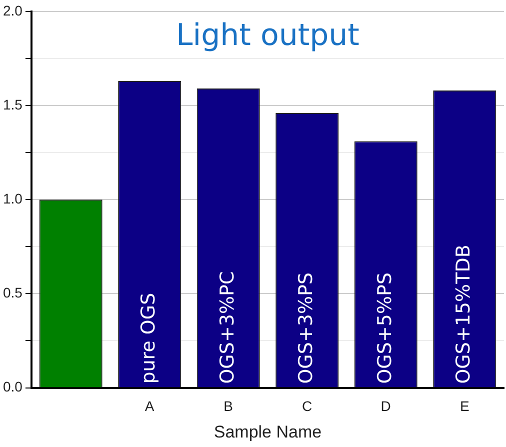 The image size is (506, 447). I want to click on annotation: pure OGS, so click(149, 338).